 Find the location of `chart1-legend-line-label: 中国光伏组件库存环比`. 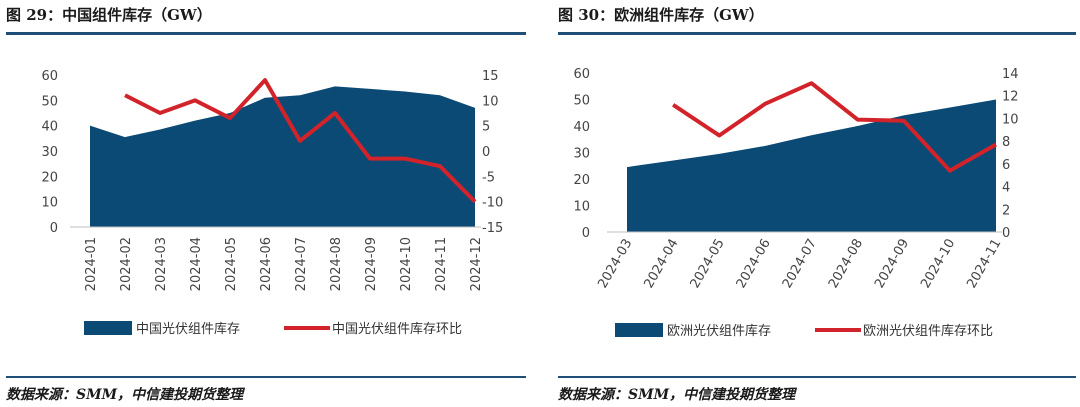

chart1-legend-line-label: 中国光伏组件库存环比 is located at coordinates (397, 329).